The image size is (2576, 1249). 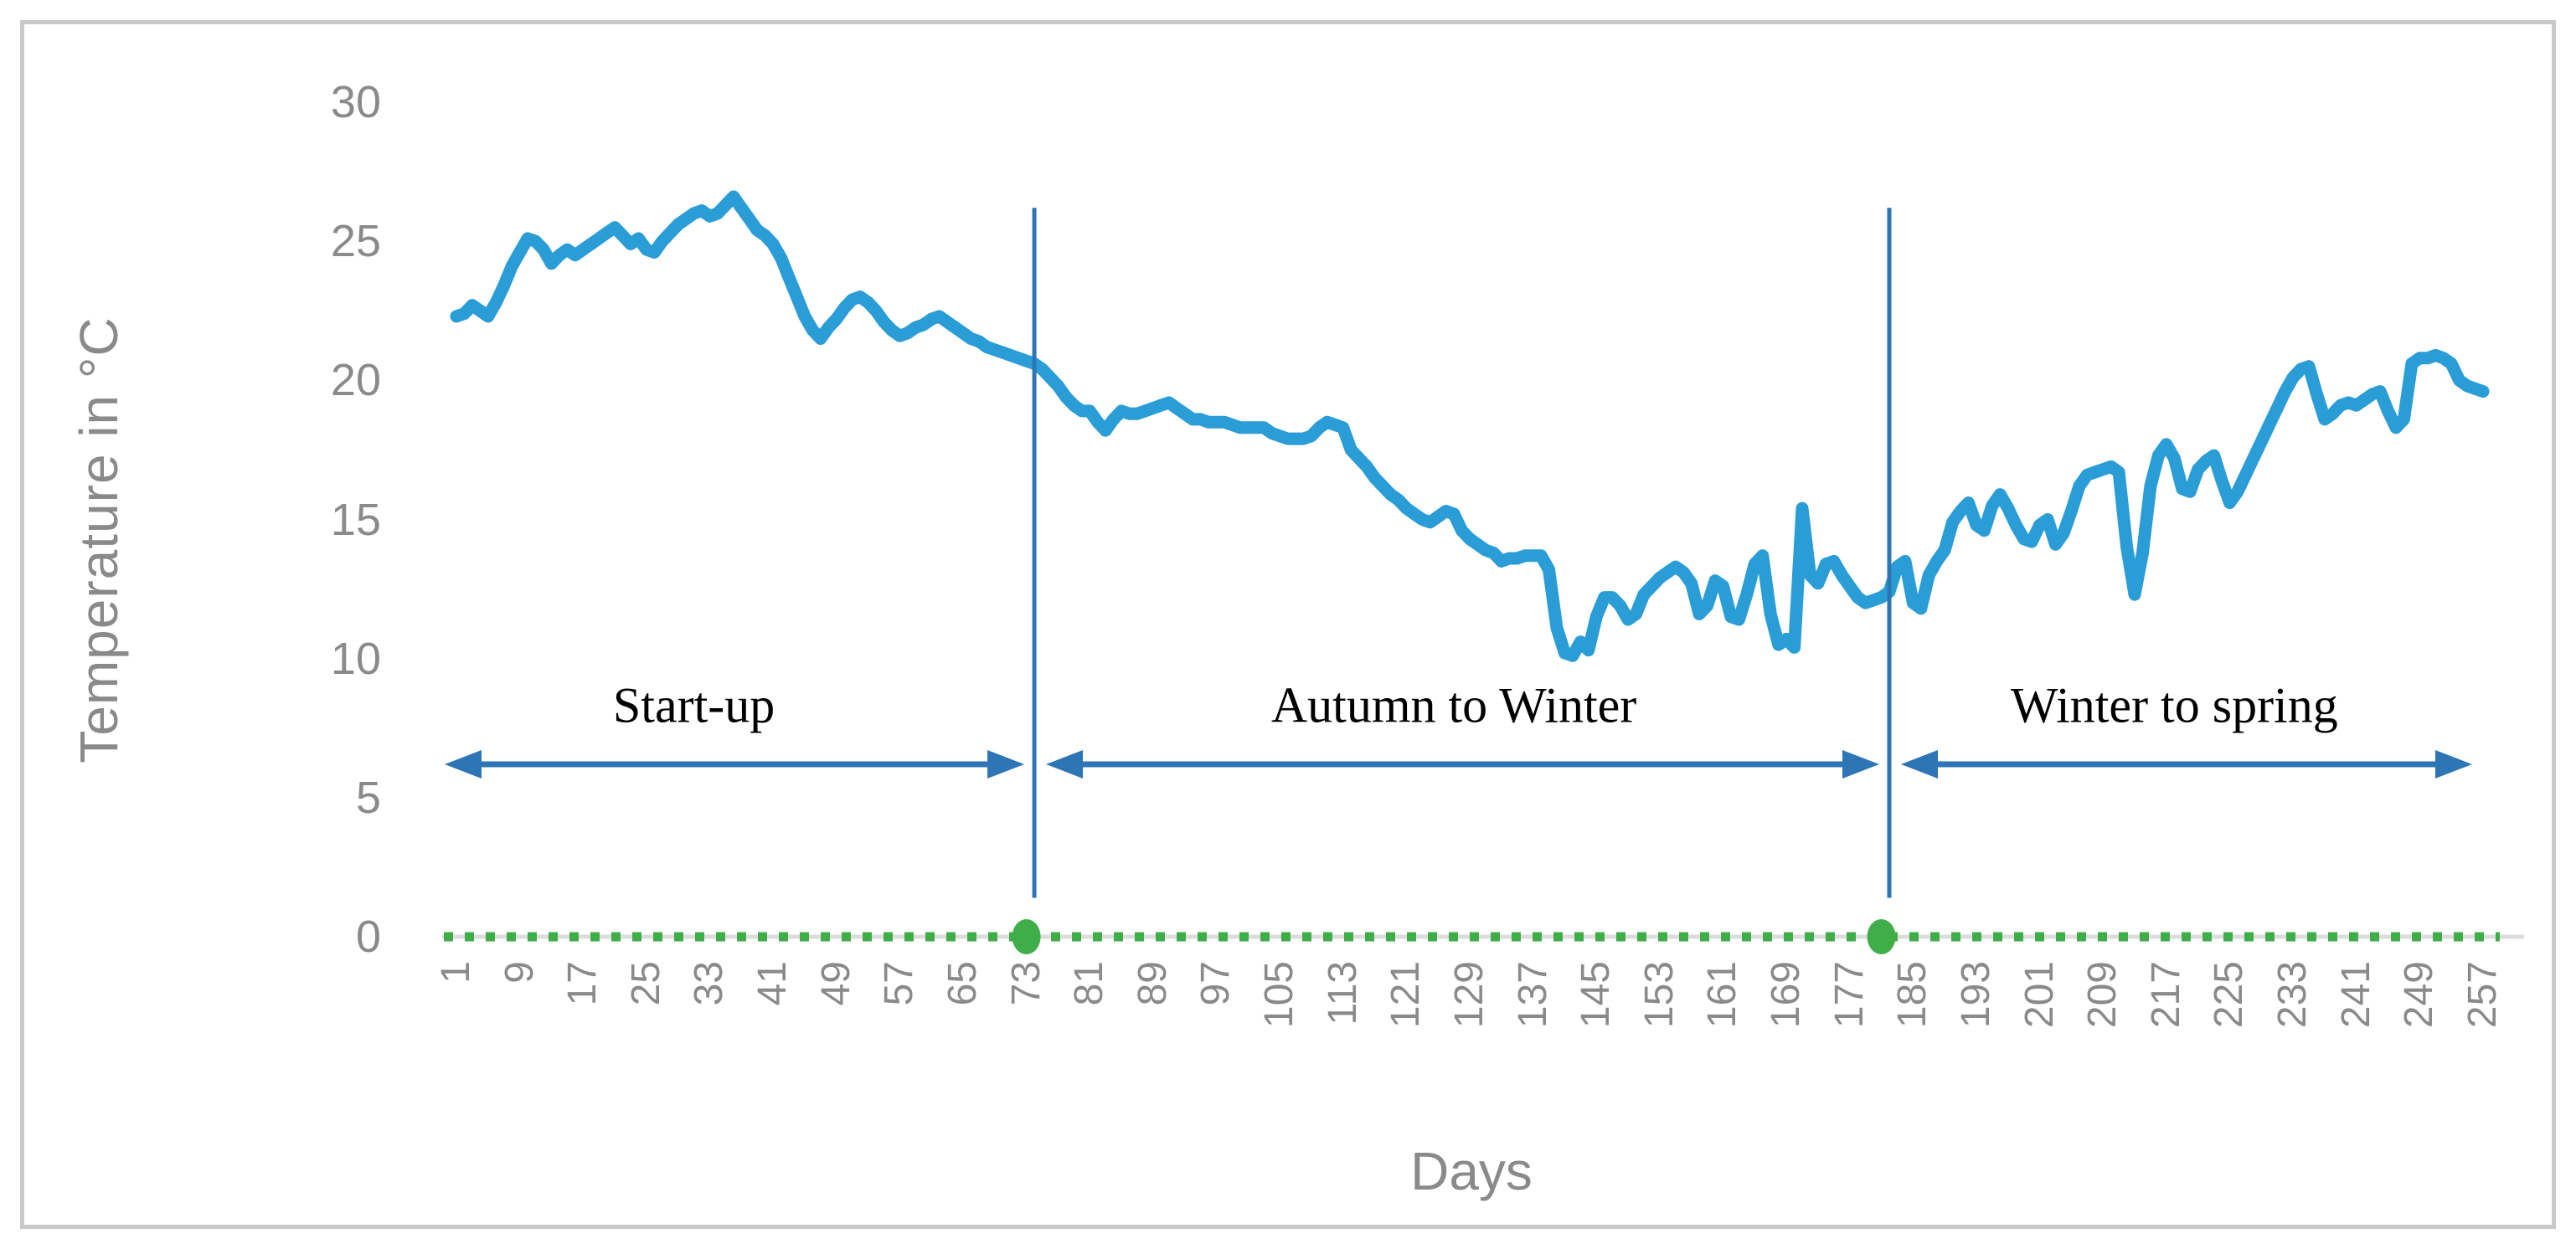 I want to click on x-tick-label-73: 73, so click(x=1025, y=983).